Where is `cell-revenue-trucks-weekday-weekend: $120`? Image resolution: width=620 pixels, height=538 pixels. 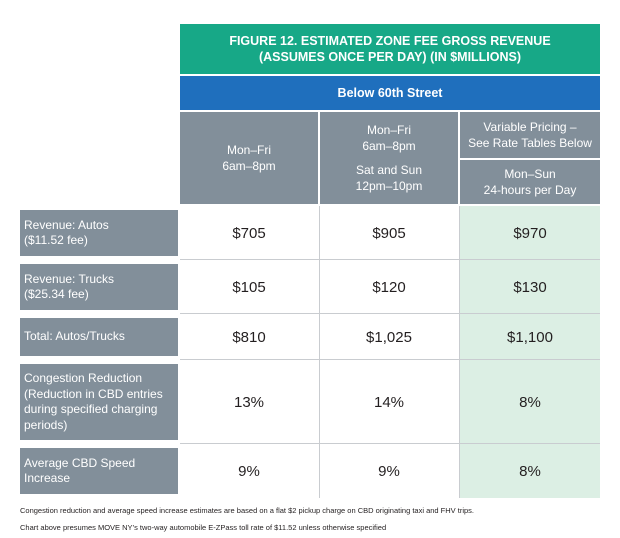 cell-revenue-trucks-weekday-weekend: $120 is located at coordinates (389, 287).